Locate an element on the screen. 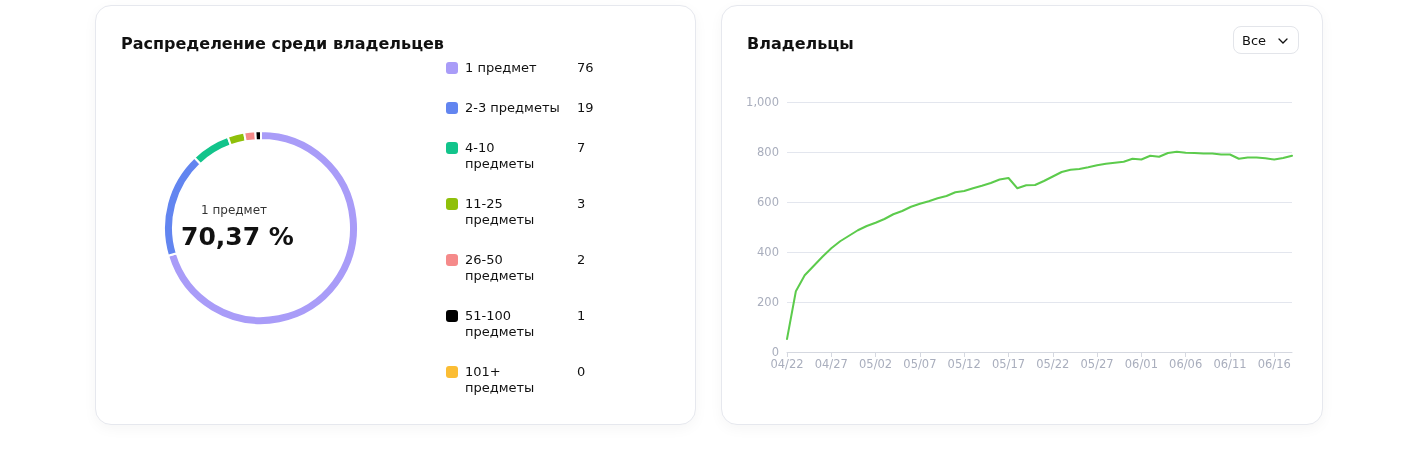 Image resolution: width=1403 pixels, height=465 pixels. line-series is located at coordinates (1039, 245).